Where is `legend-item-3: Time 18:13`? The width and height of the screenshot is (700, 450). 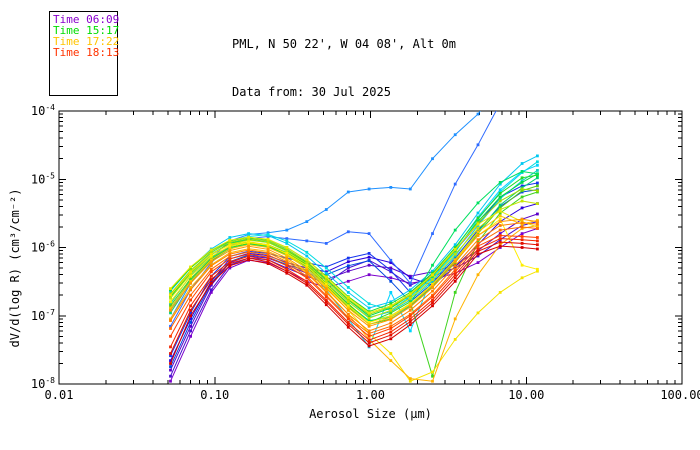
legend-item-3: Time 18:13 is located at coordinates (86, 52).